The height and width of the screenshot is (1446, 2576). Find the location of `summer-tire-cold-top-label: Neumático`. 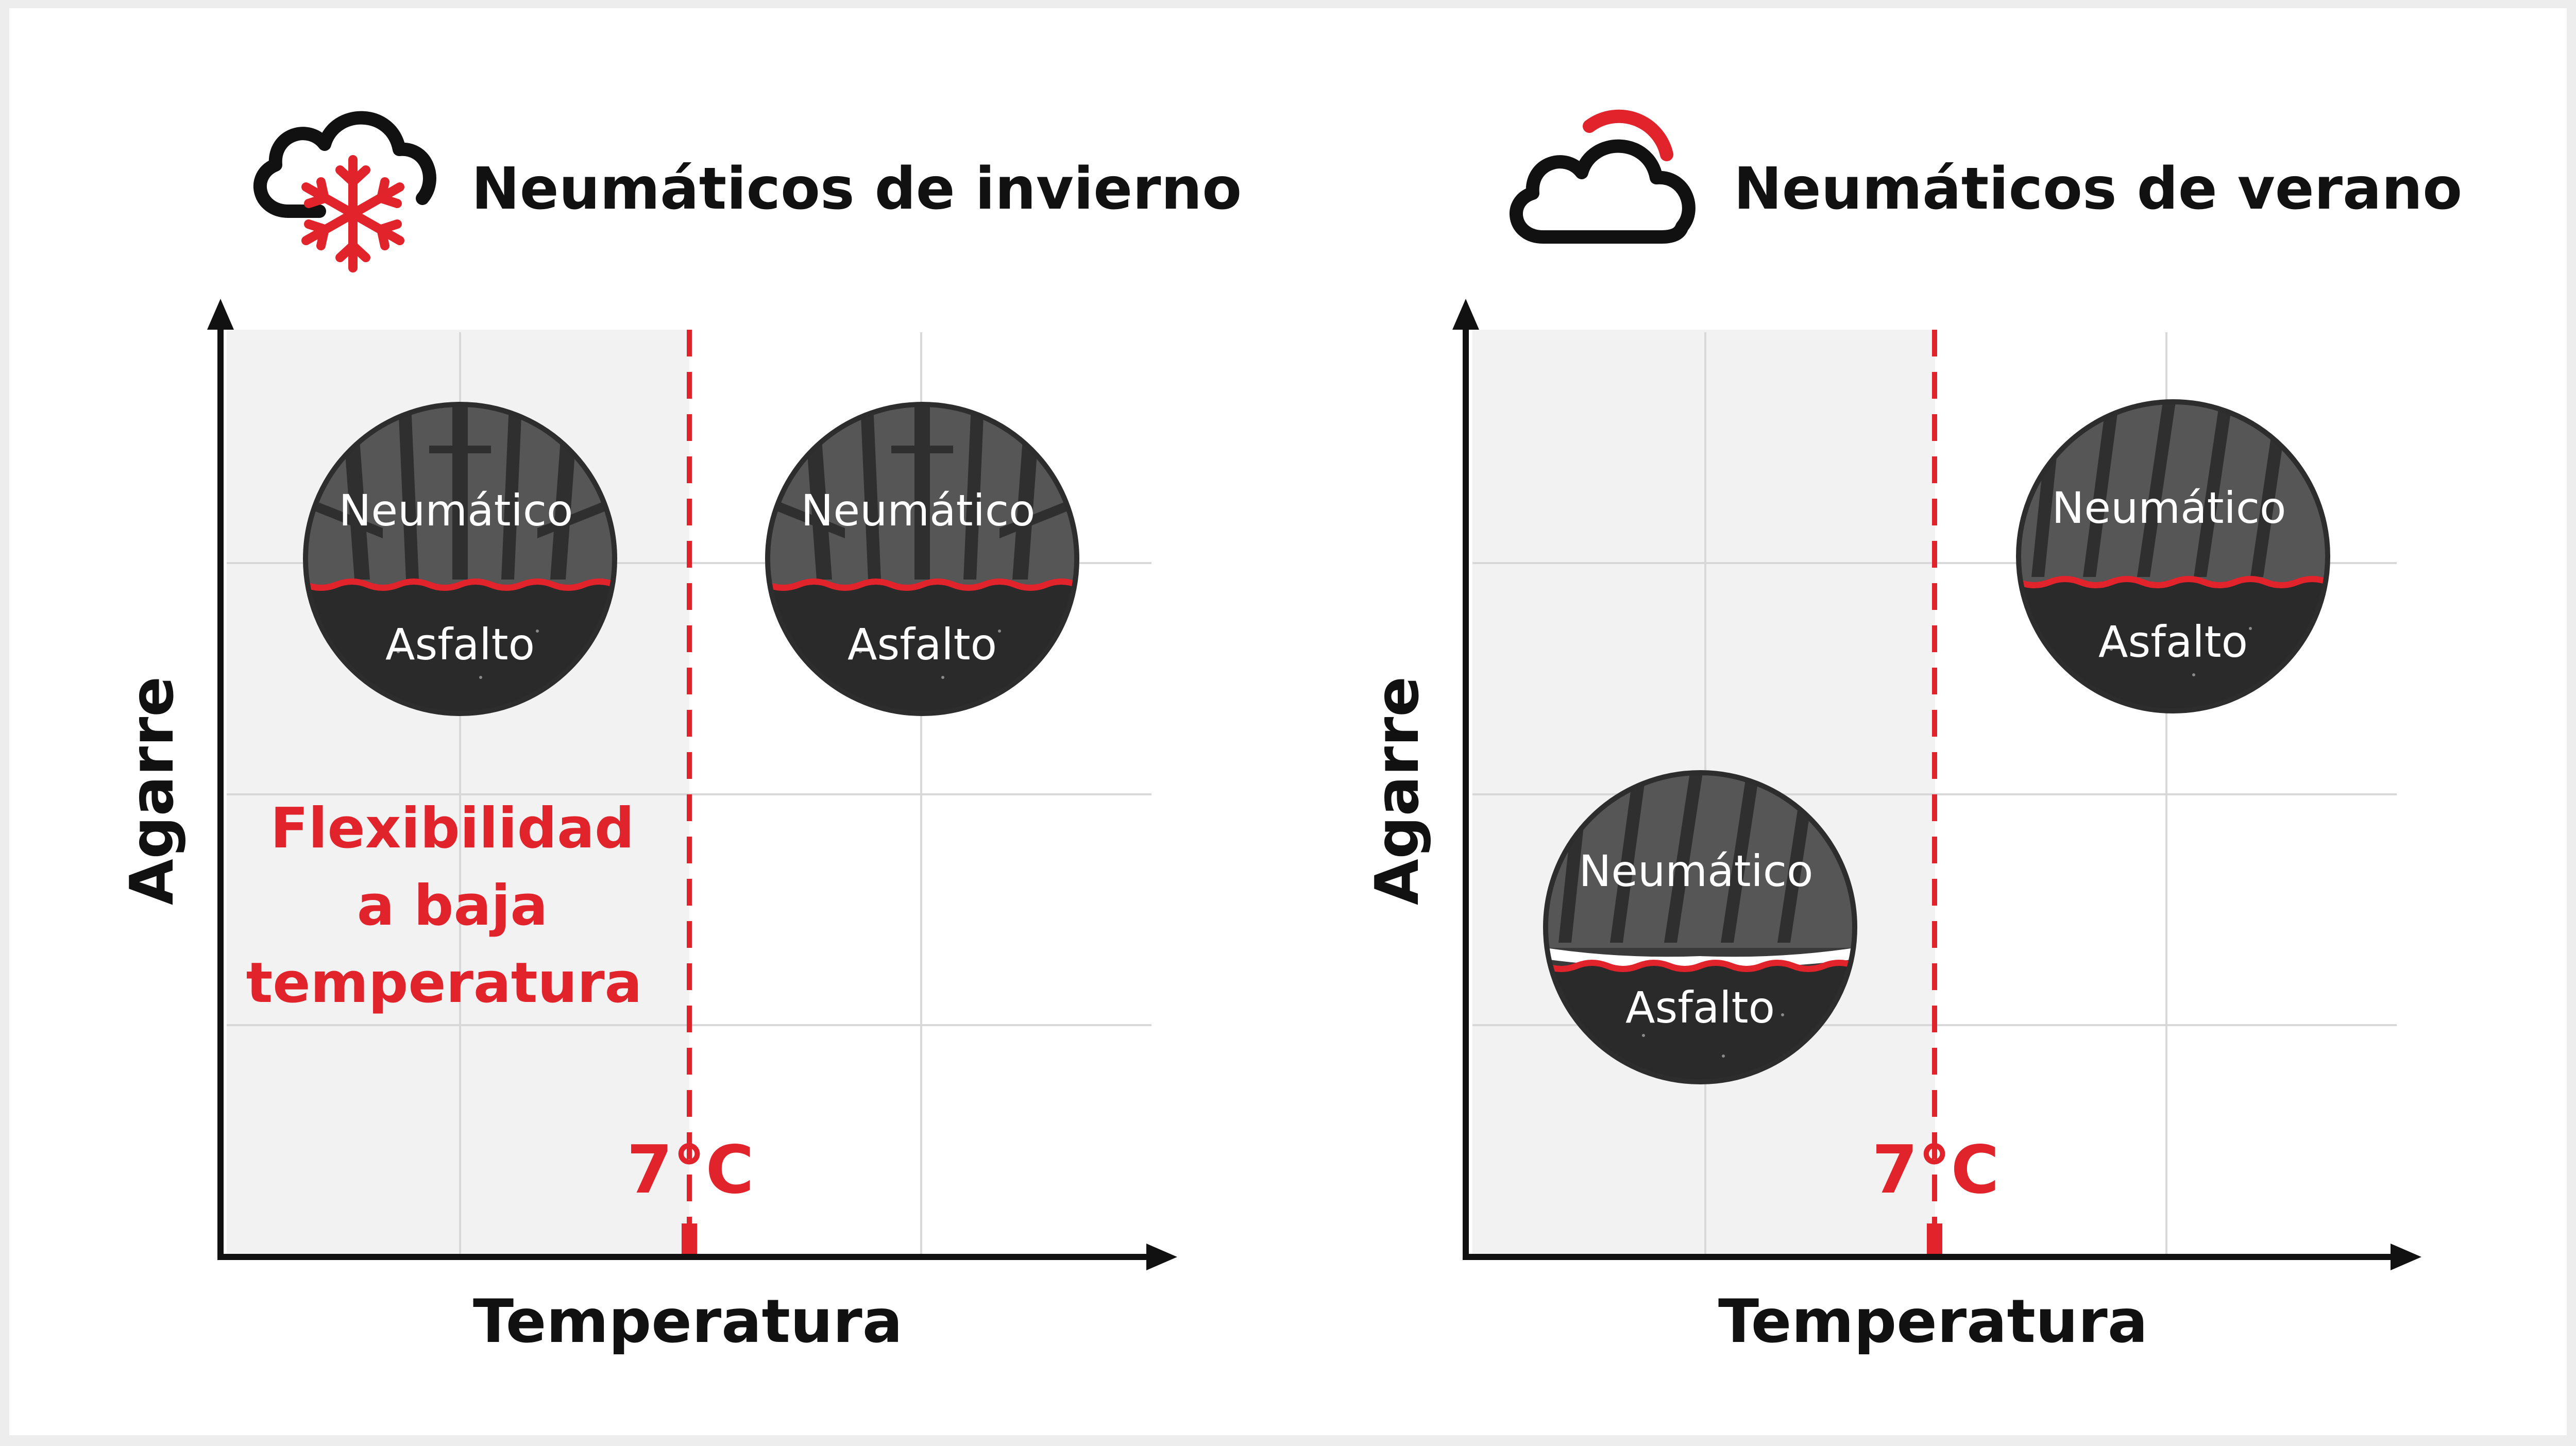

summer-tire-cold-top-label: Neumático is located at coordinates (1697, 871).